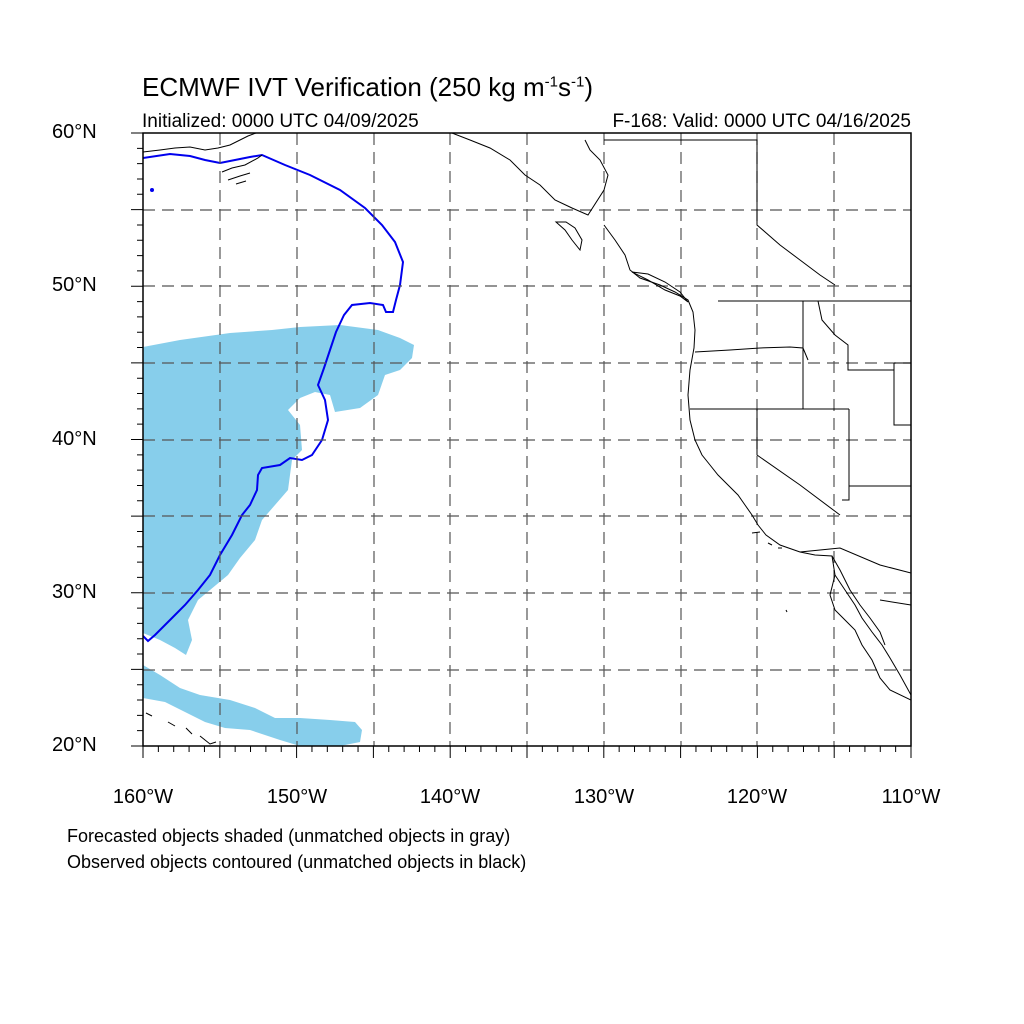 The width and height of the screenshot is (1024, 1024). I want to click on lon-label-140w: 140°W, so click(450, 797).